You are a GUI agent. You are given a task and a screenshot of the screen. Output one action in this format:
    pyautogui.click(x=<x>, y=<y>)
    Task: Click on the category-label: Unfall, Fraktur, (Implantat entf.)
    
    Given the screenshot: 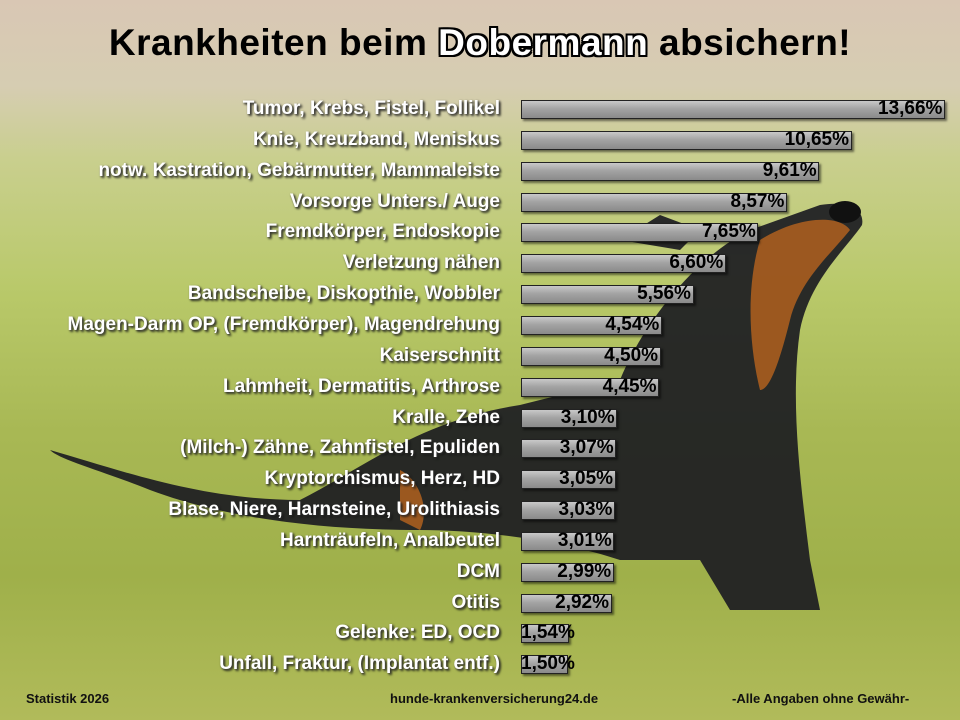 What is the action you would take?
    pyautogui.click(x=359, y=664)
    